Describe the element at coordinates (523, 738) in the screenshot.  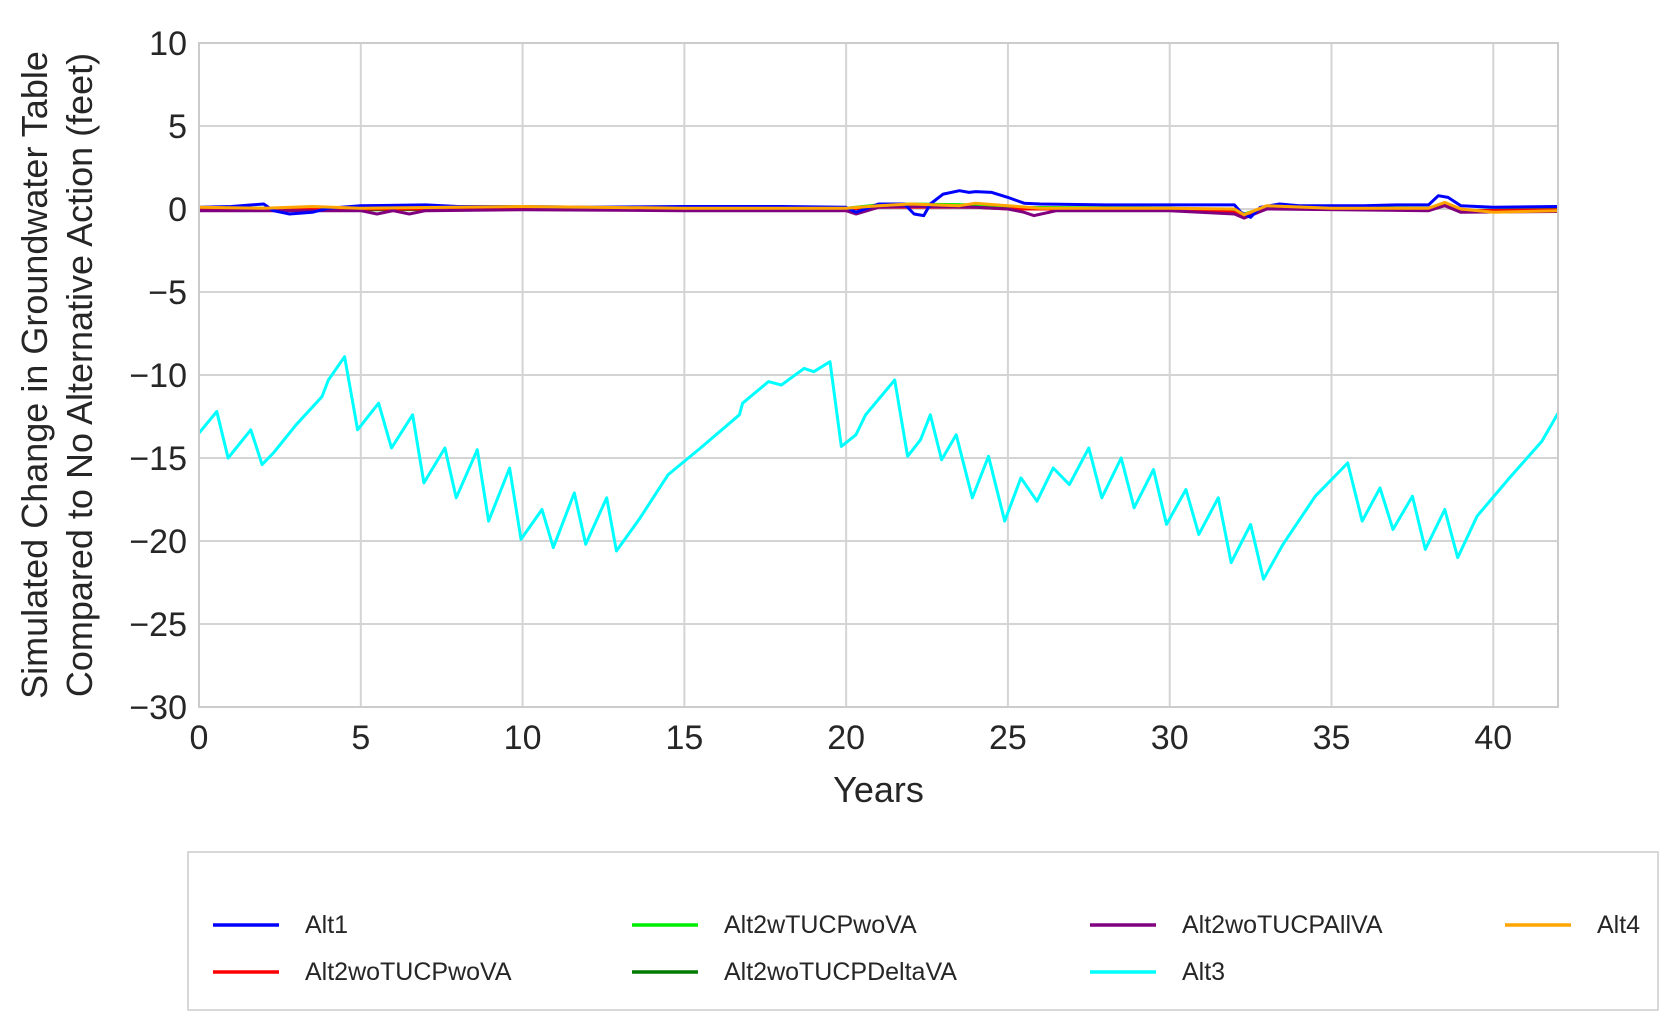
I see `x-tick-label: 10` at that location.